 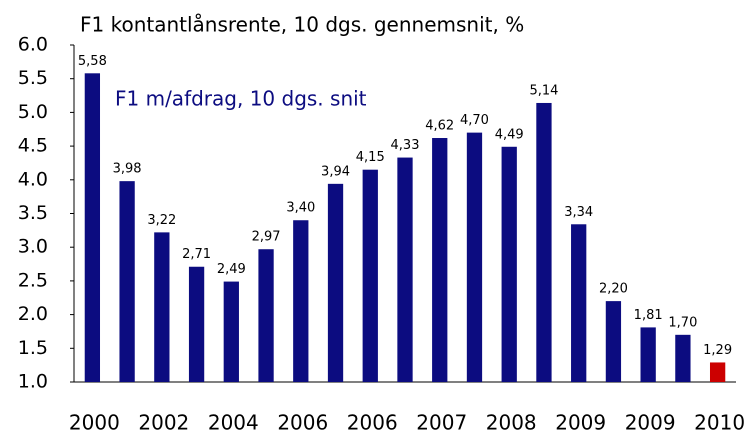 What do you see at coordinates (33, 314) in the screenshot?
I see `y-tick-label: 2.0` at bounding box center [33, 314].